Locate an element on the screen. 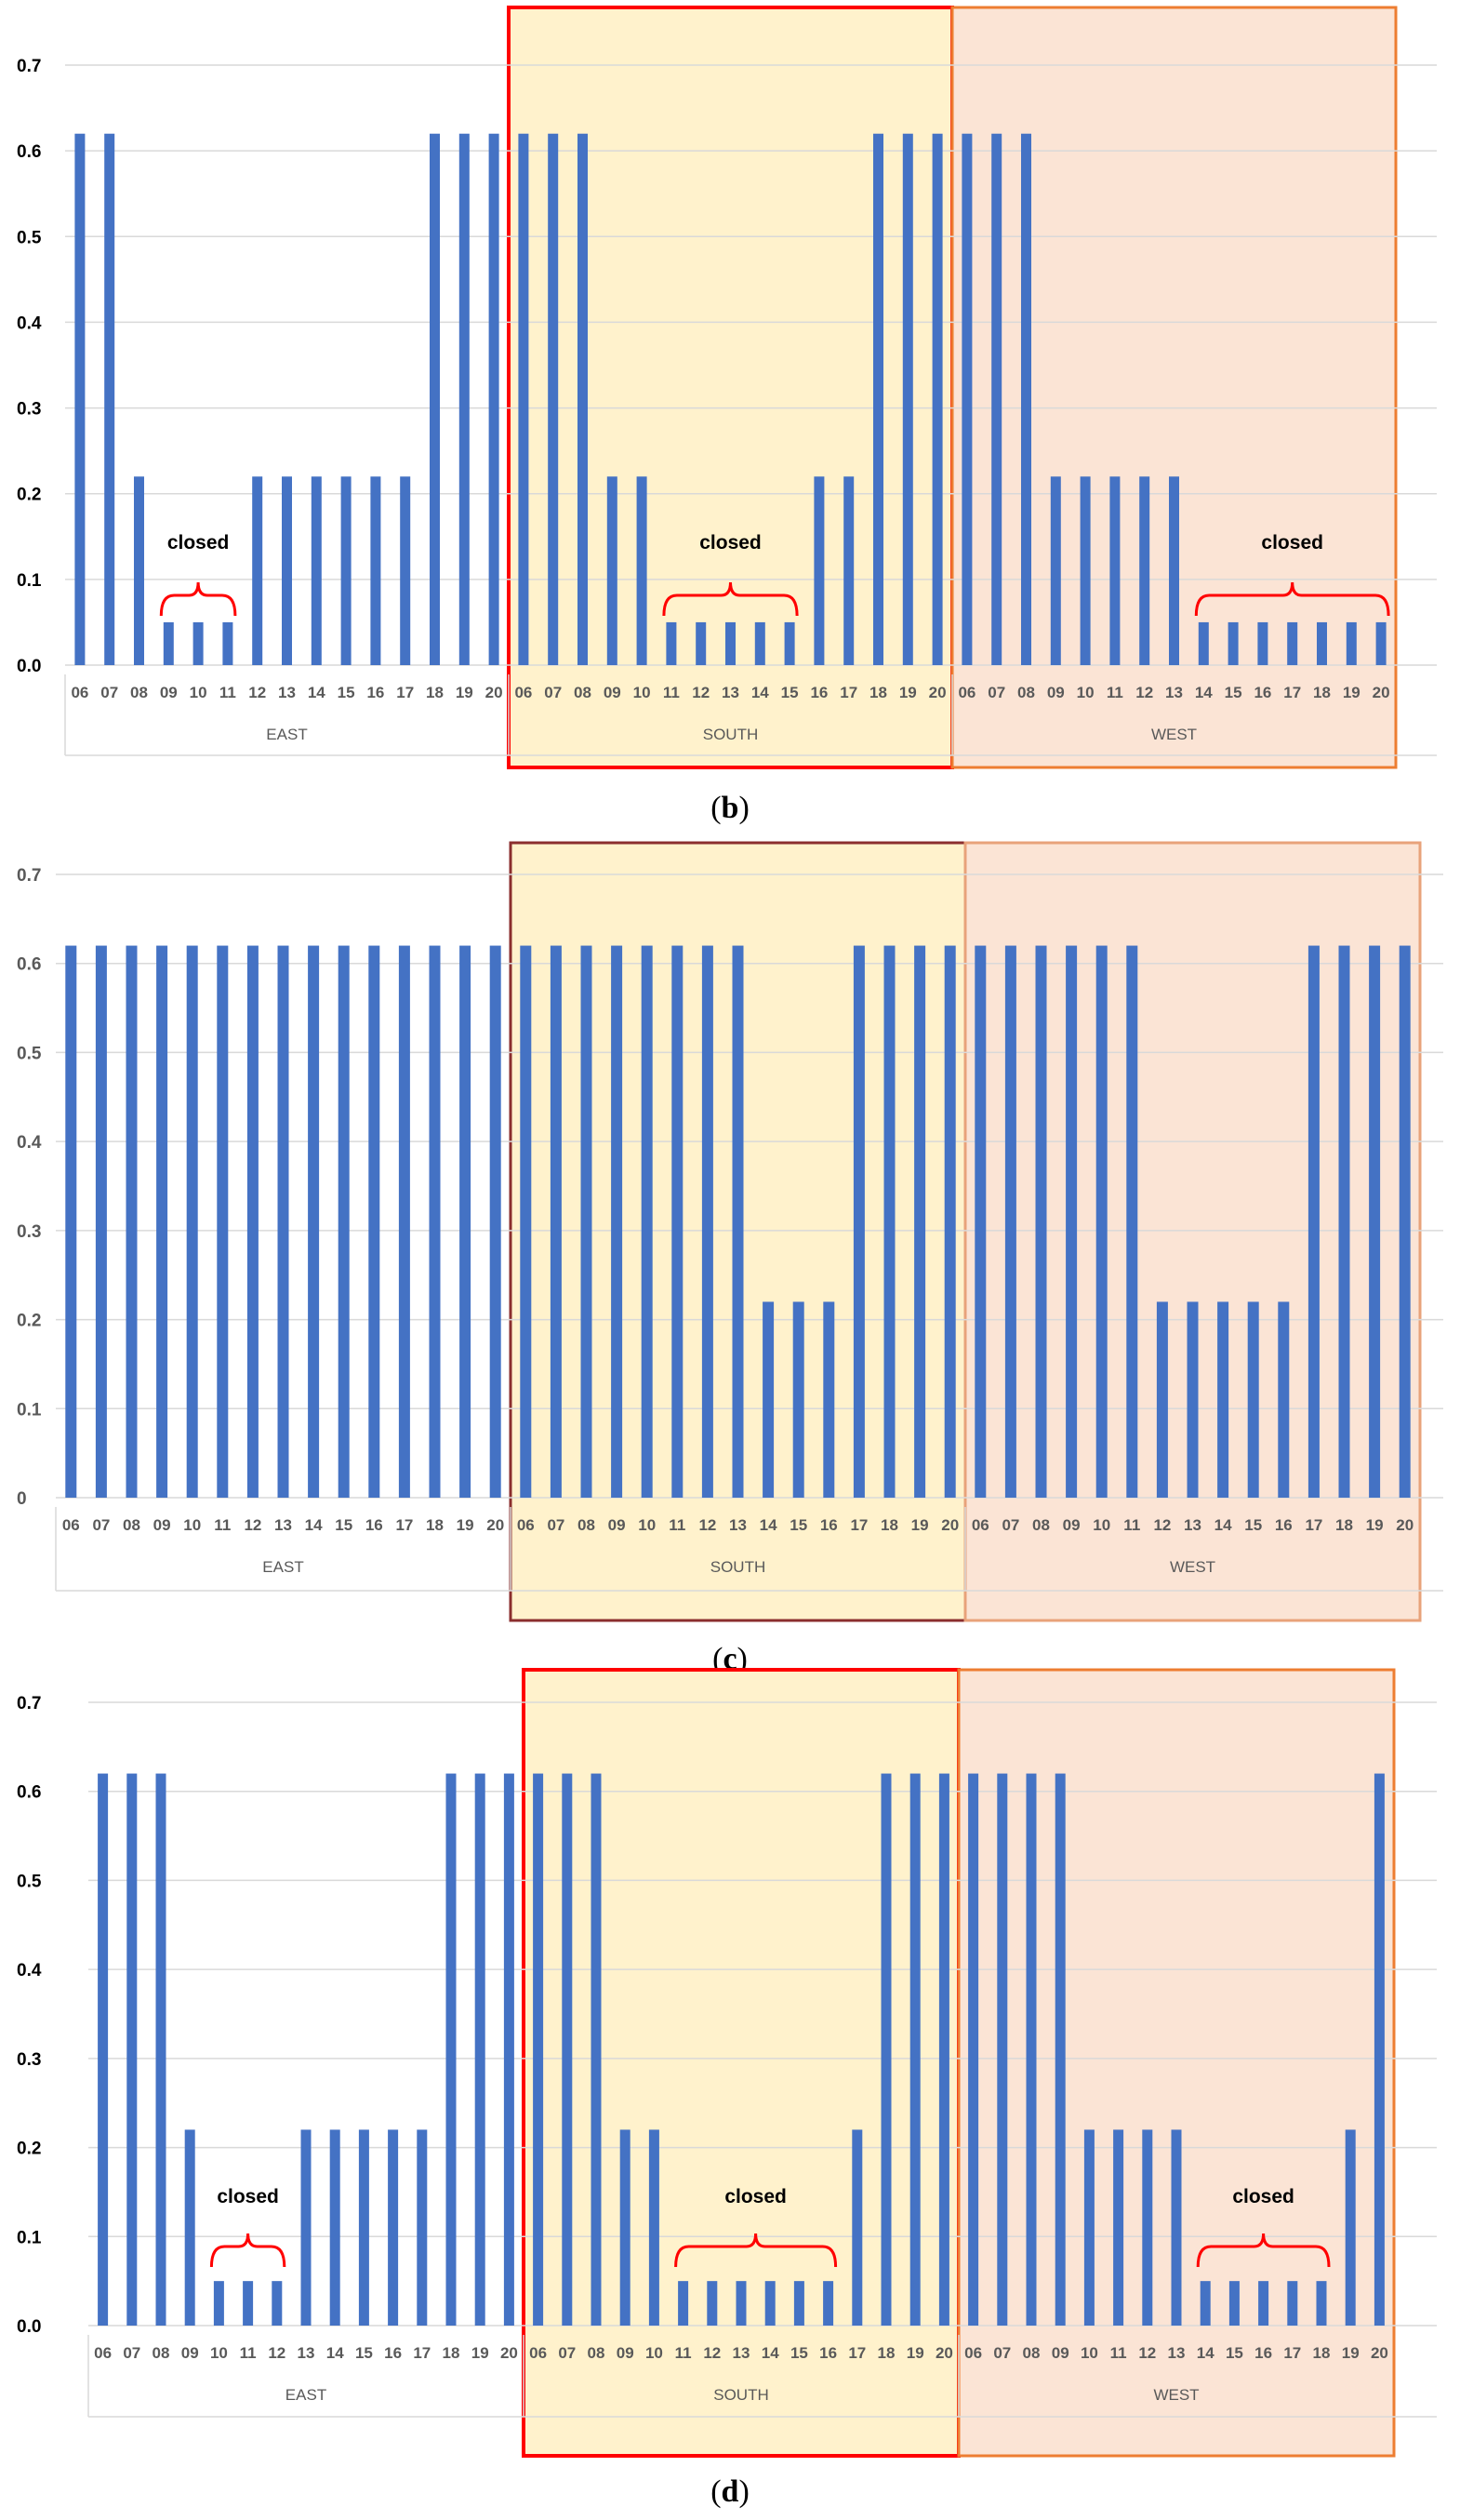  closed-bracket is located at coordinates (1292, 599).